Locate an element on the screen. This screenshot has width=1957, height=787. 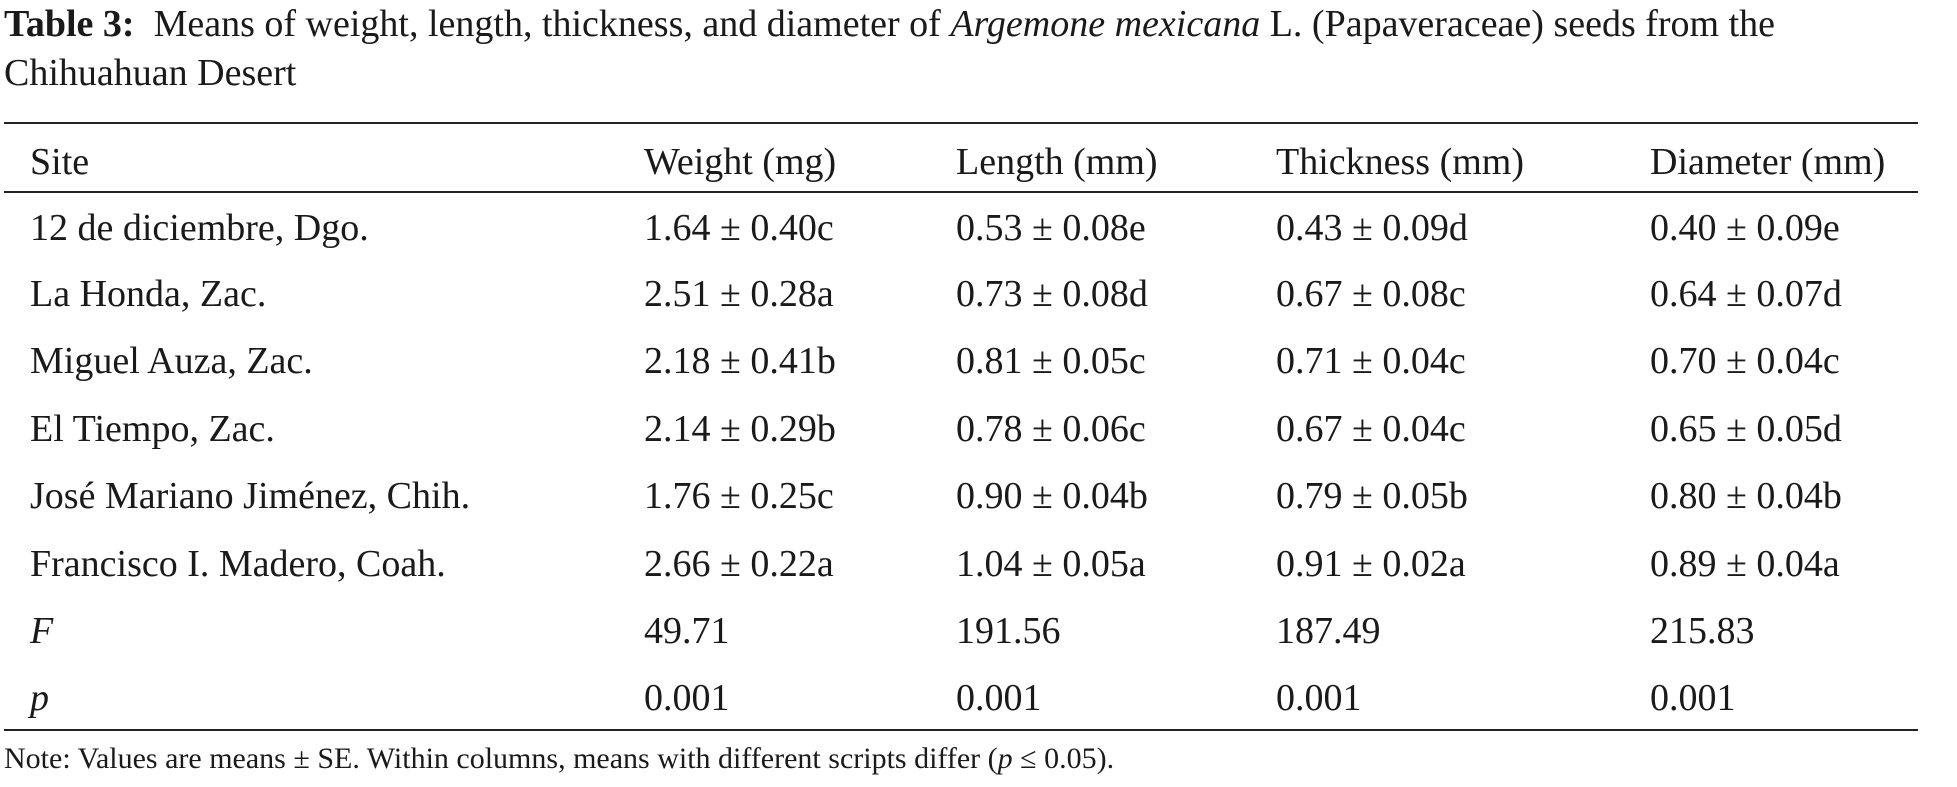
cell-site: 12 de diciembre, Dgo. is located at coordinates (199, 227).